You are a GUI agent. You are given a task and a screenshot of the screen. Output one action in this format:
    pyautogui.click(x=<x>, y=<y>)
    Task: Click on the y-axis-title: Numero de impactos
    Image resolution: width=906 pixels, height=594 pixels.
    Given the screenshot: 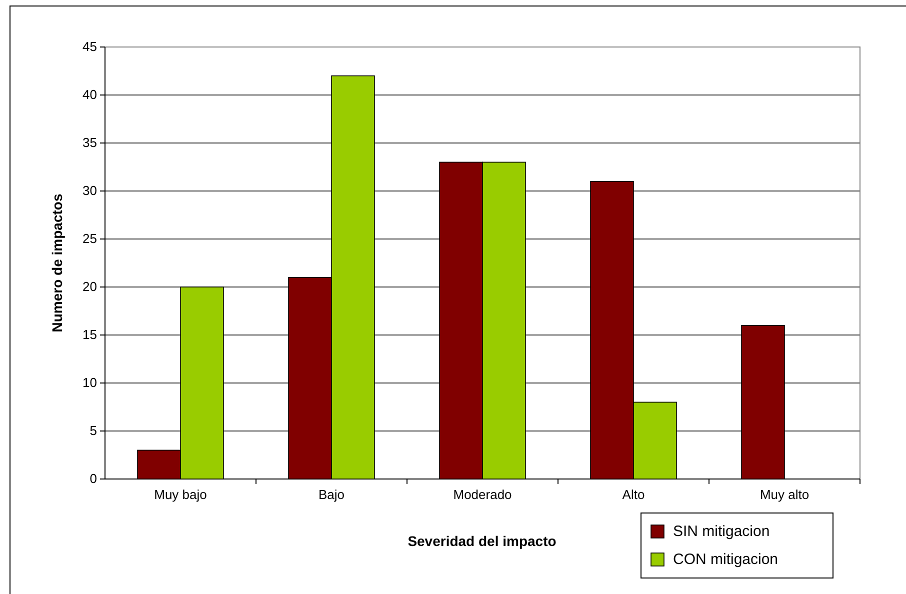 What is the action you would take?
    pyautogui.click(x=57, y=263)
    